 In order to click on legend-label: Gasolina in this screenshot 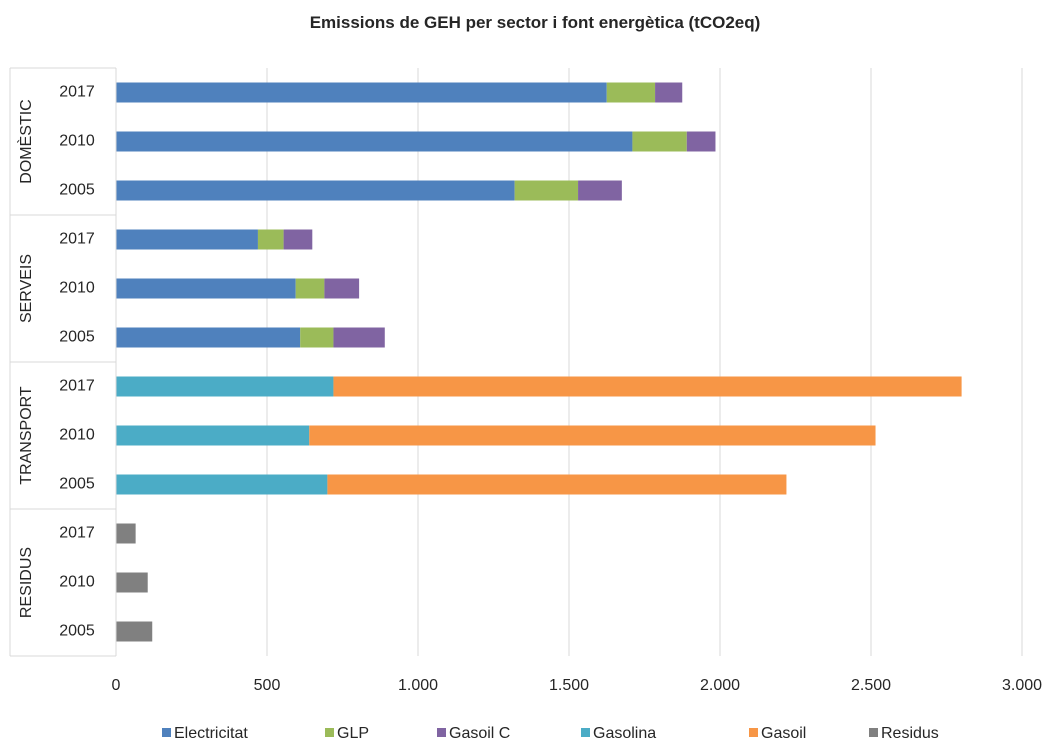, I will do `click(624, 733)`.